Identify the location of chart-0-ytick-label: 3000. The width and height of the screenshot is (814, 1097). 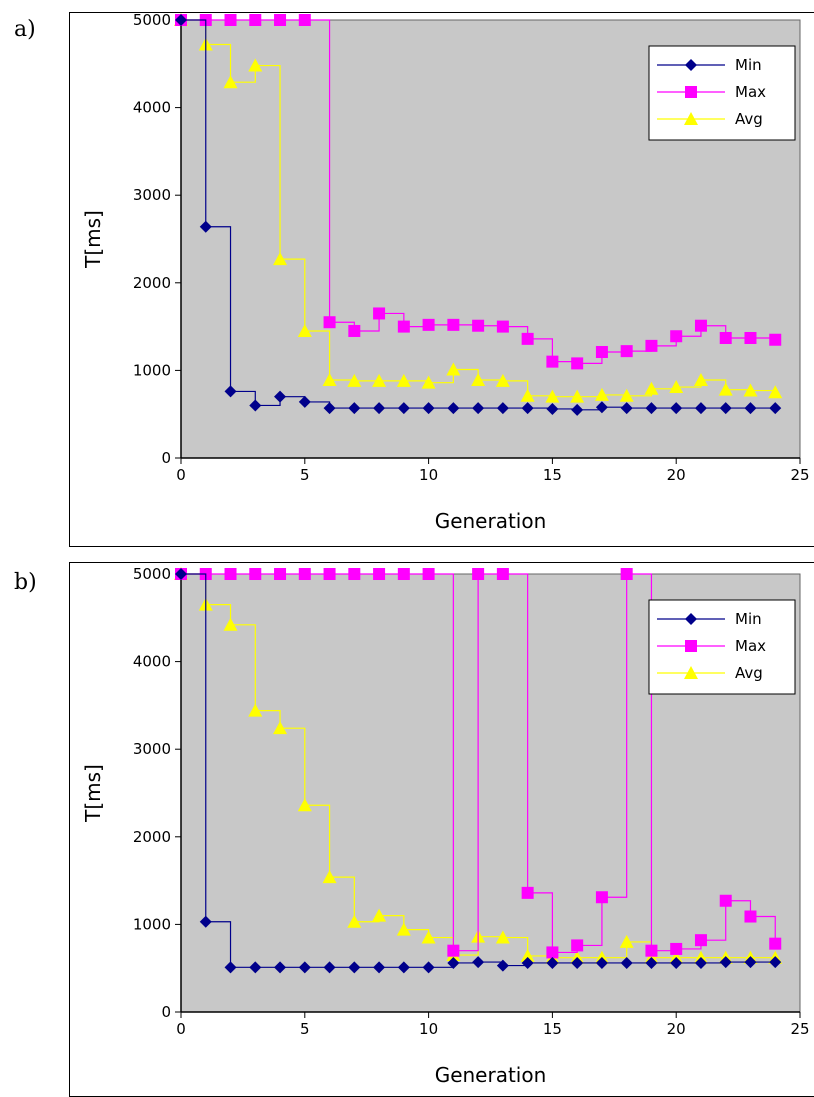
(152, 195).